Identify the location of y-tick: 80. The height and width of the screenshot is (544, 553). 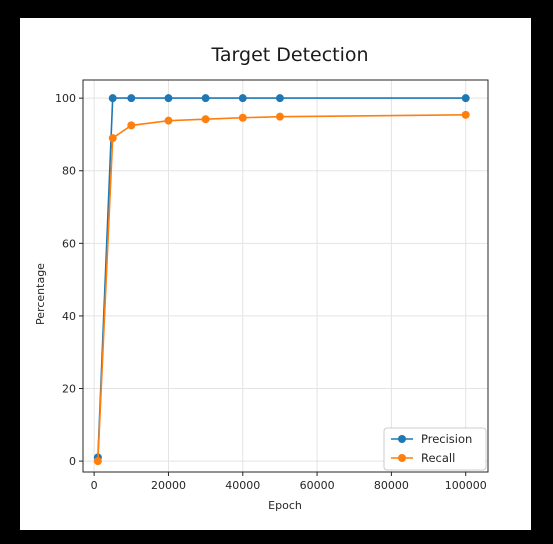
(72, 171).